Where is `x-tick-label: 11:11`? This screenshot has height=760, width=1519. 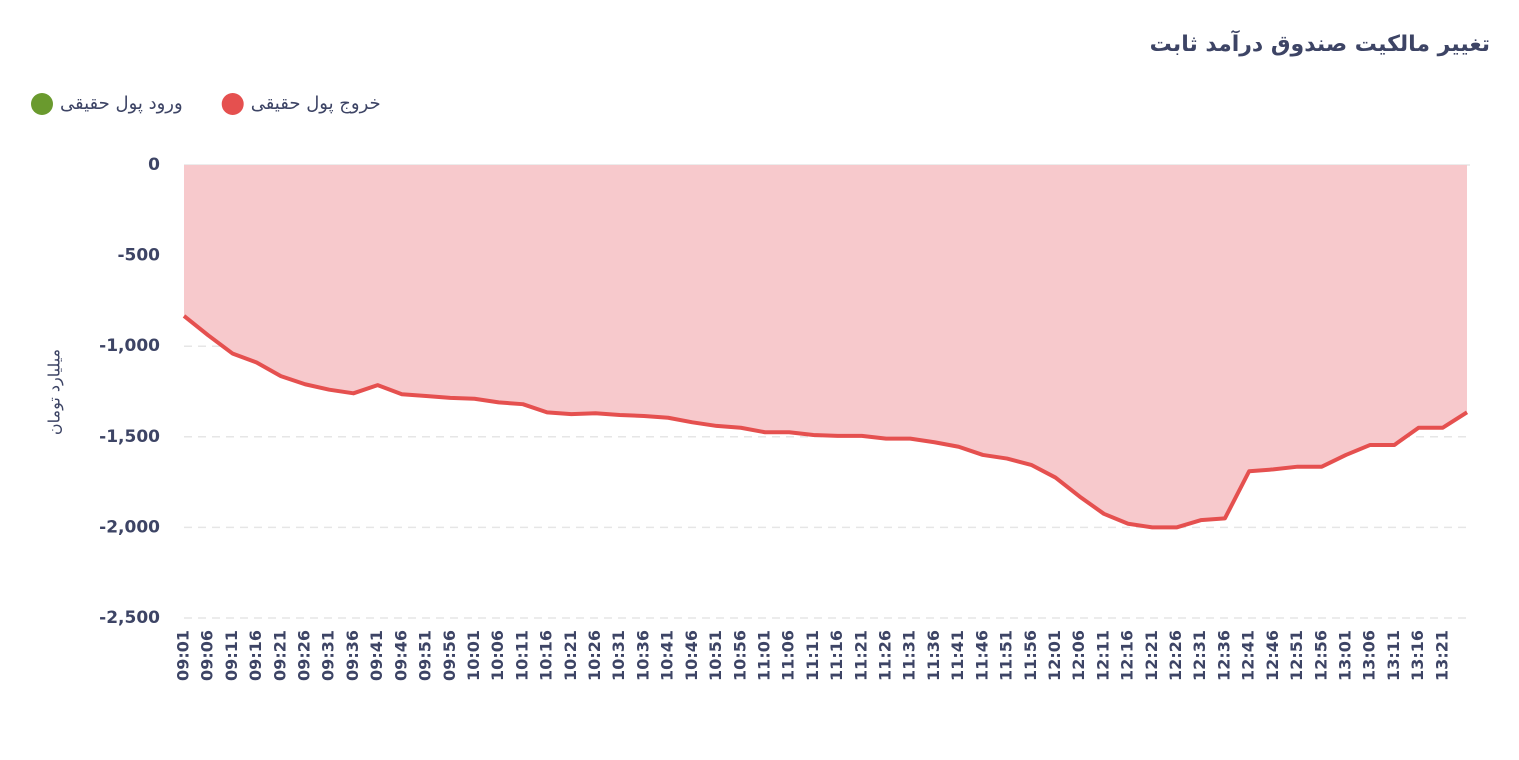 x-tick-label: 11:11 is located at coordinates (812, 655).